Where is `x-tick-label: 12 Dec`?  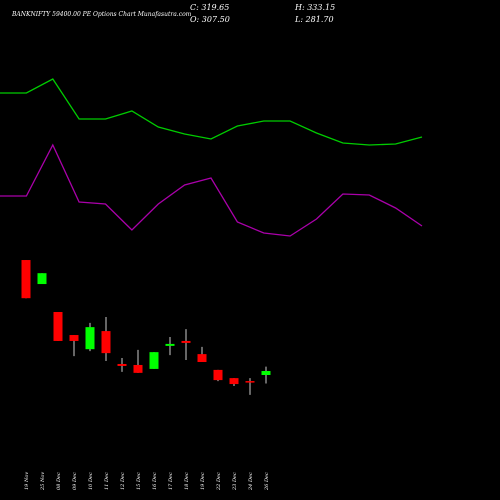
x-tick-label: 12 Dec is located at coordinates (123, 481).